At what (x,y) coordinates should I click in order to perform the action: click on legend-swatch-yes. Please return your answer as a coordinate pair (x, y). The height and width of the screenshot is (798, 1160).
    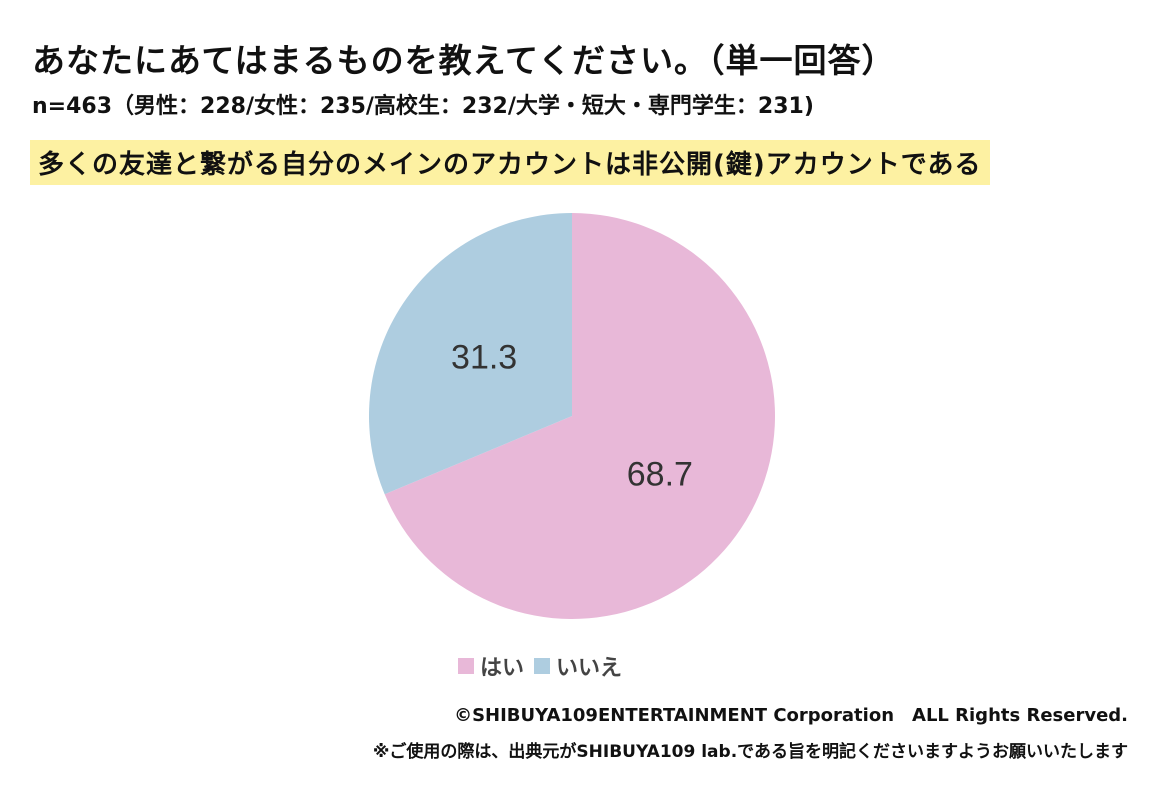
    Looking at the image, I should click on (466, 666).